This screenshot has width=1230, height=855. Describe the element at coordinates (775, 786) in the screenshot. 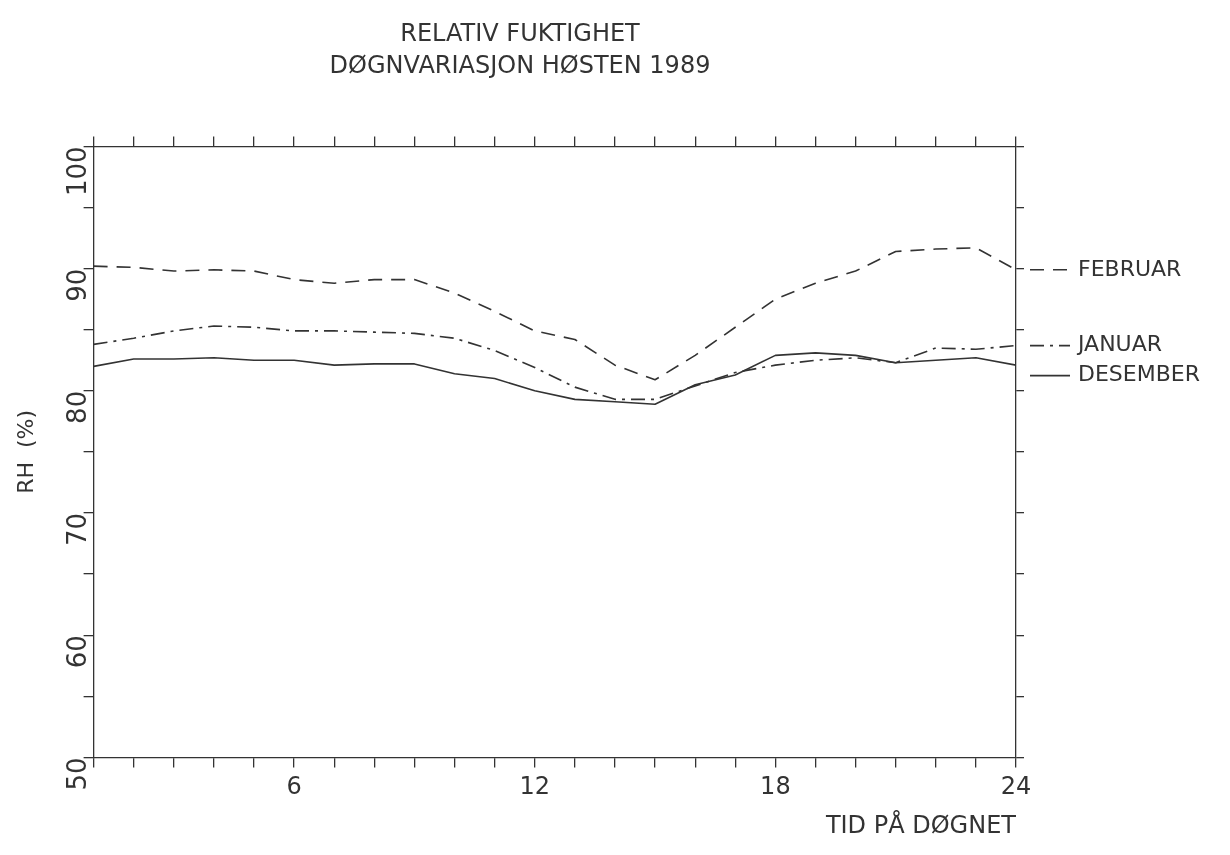

I see `x-tick-label: 18` at that location.